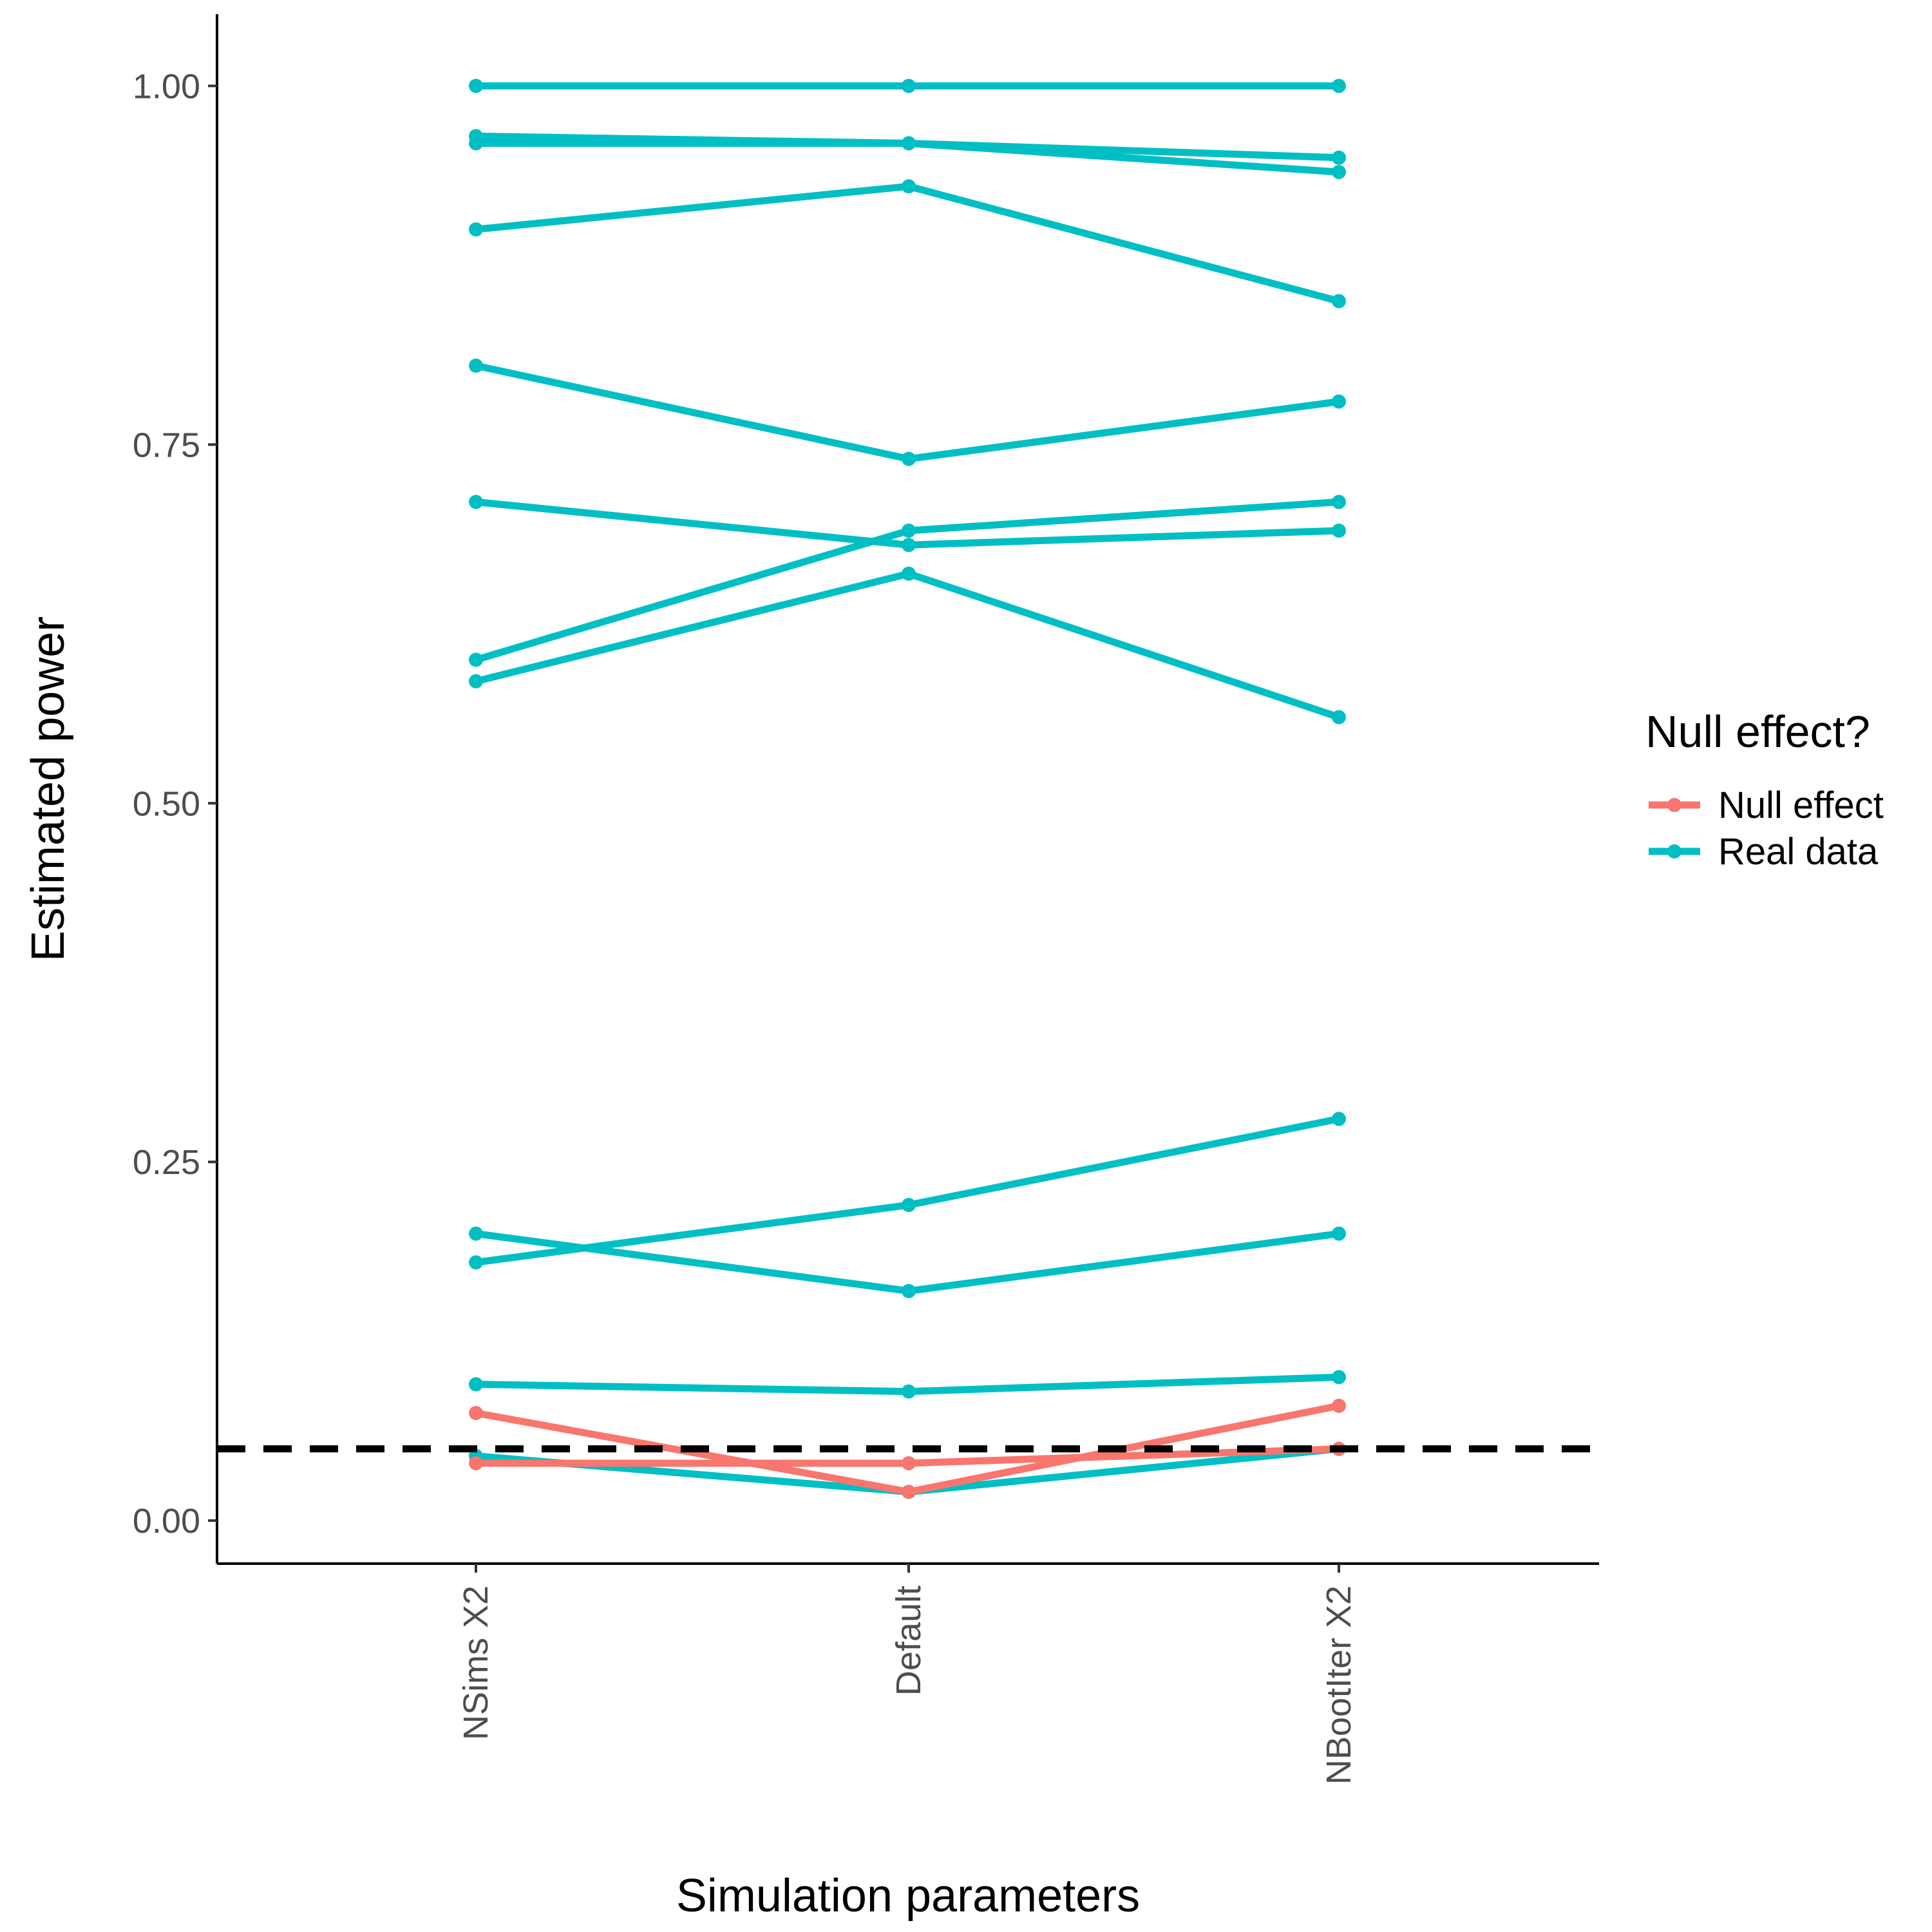 The image size is (1932, 1932). What do you see at coordinates (908, 1896) in the screenshot?
I see `x-axis-title: Simulation parameters` at bounding box center [908, 1896].